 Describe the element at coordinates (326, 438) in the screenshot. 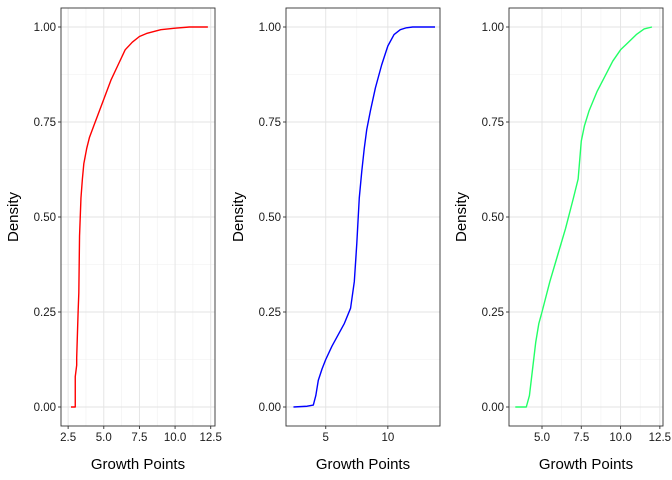

I see `x-tick-label: 5` at that location.